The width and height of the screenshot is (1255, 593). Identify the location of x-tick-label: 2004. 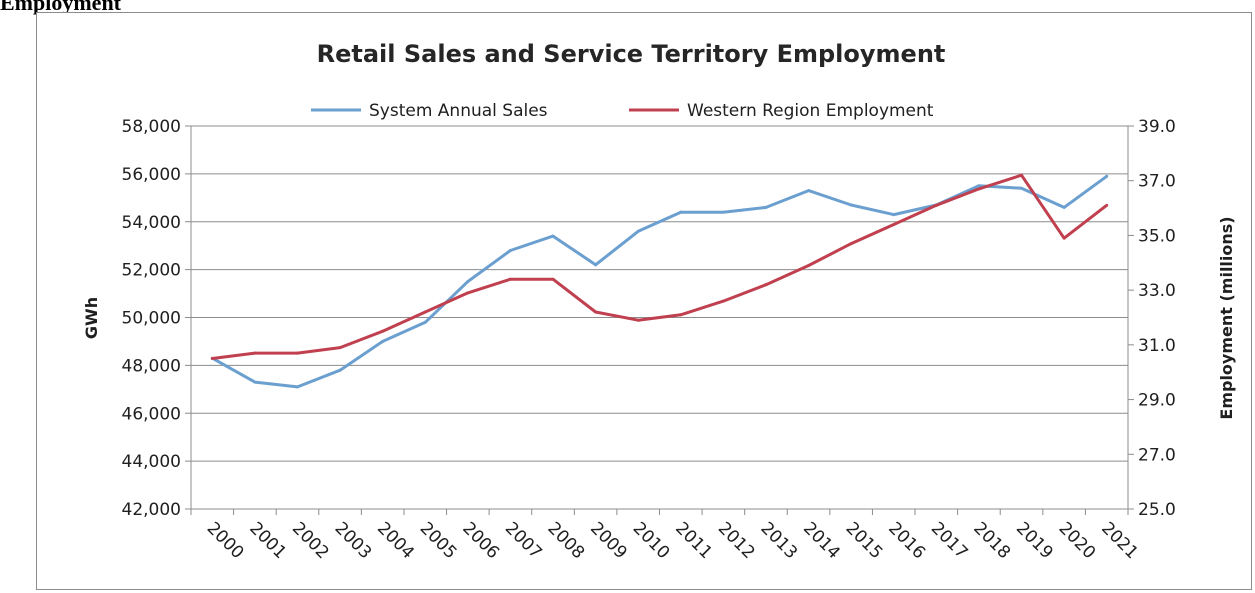
(395, 540).